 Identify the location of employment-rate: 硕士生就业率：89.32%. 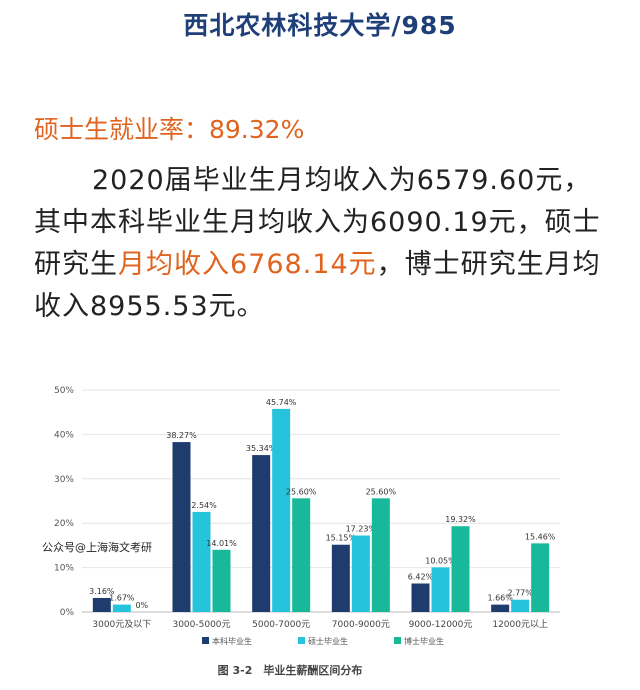
(169, 129).